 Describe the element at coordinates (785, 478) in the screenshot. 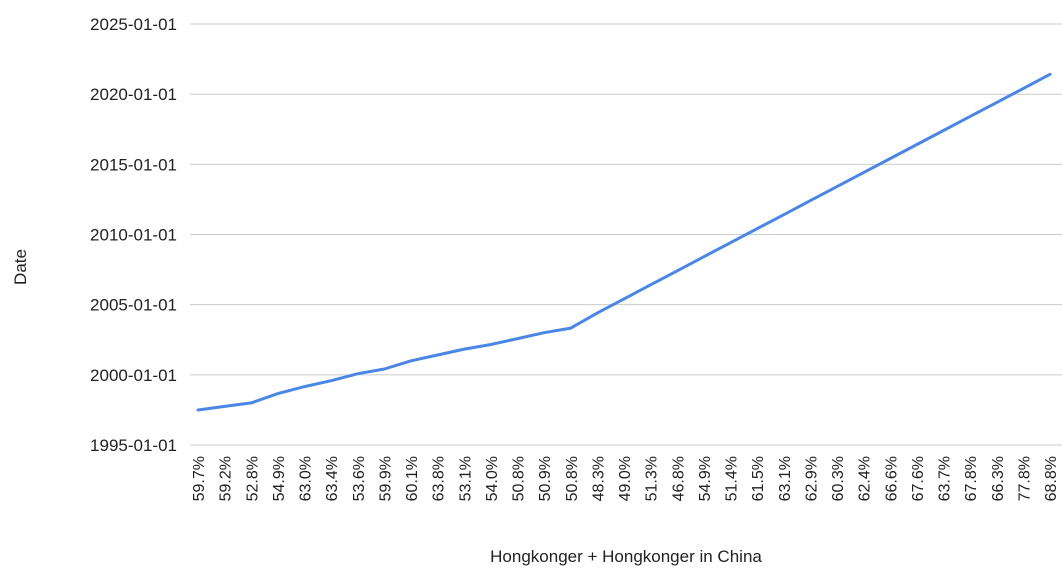

I see `x-tick-label: 63.1%` at that location.